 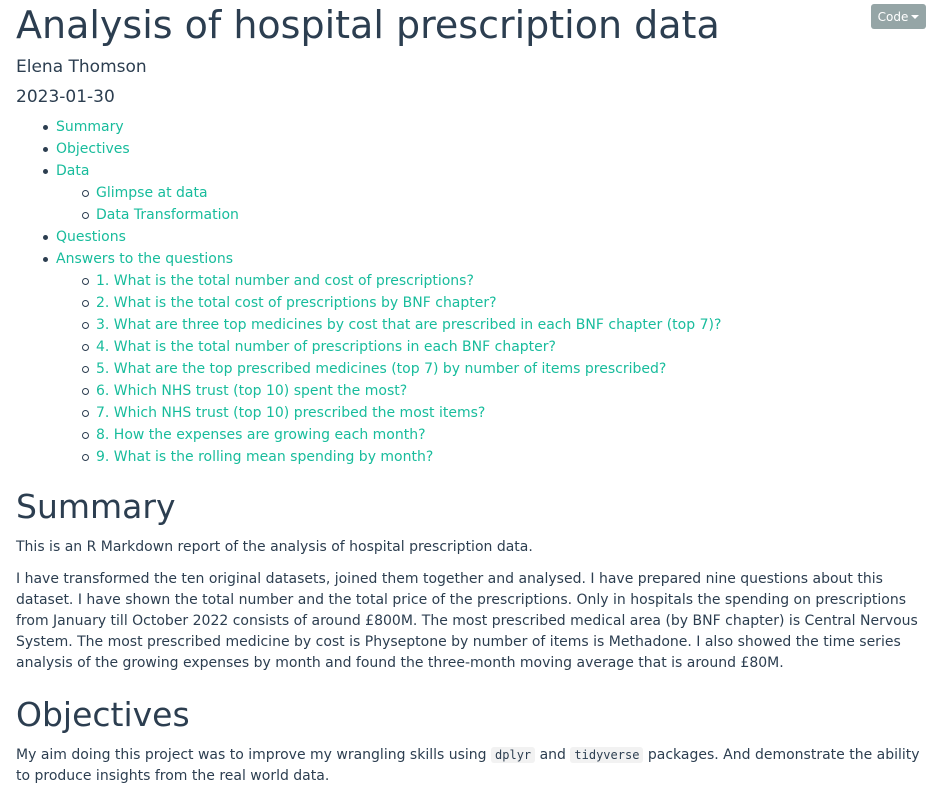 What do you see at coordinates (90, 127) in the screenshot?
I see `toc-link-summary: Summary` at bounding box center [90, 127].